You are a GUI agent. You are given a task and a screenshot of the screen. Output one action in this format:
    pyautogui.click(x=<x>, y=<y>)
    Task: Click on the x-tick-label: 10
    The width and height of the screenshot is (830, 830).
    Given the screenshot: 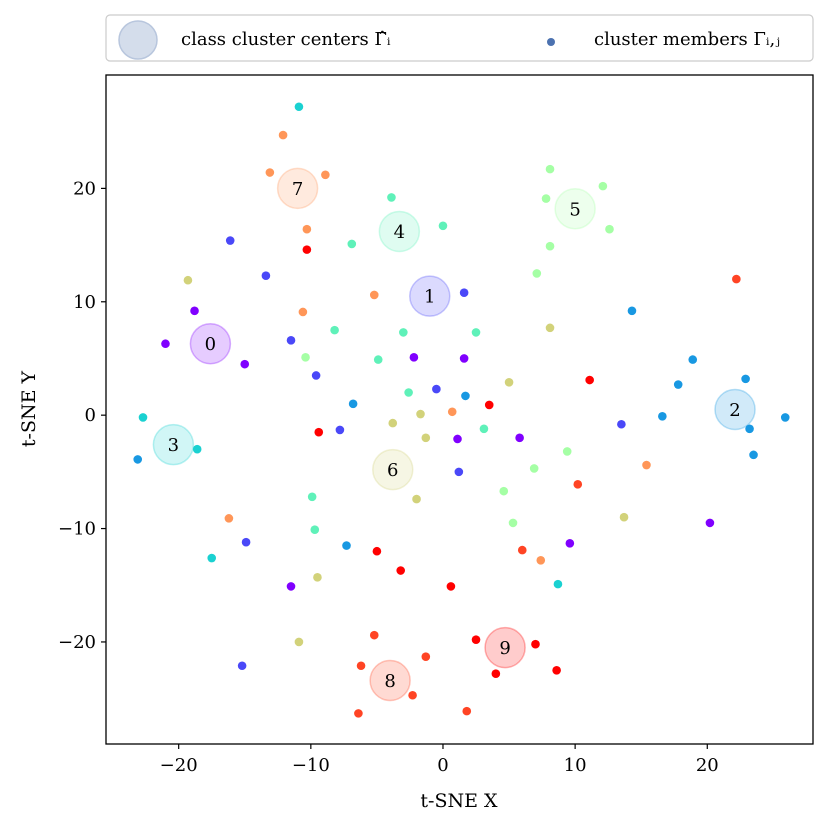 What is the action you would take?
    pyautogui.click(x=575, y=765)
    